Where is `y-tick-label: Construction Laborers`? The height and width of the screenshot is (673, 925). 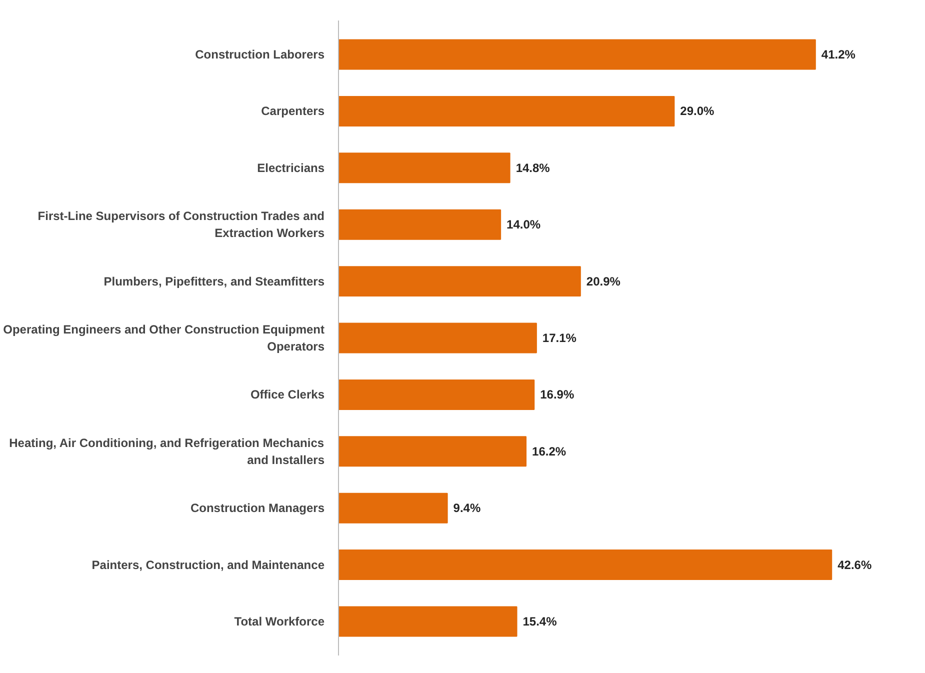 y-tick-label: Construction Laborers is located at coordinates (260, 55).